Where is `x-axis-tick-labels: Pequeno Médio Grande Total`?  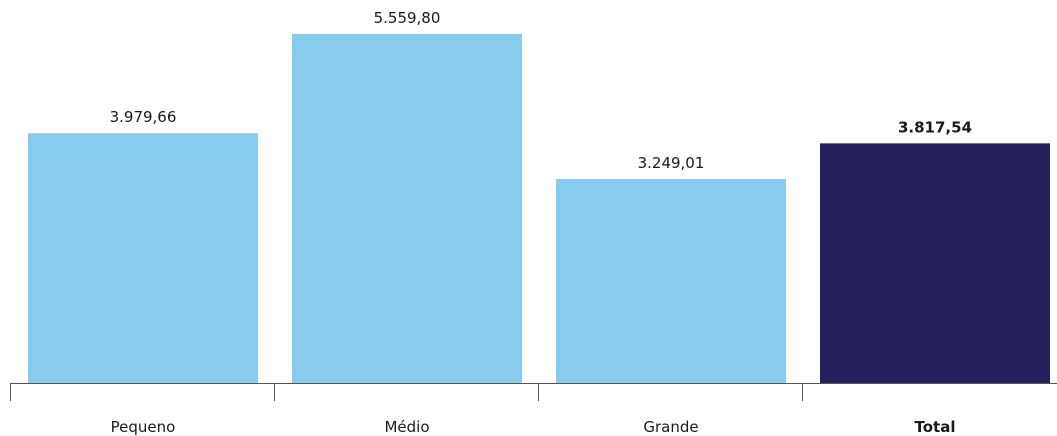
x-axis-tick-labels: Pequeno Médio Grande Total is located at coordinates (533, 427).